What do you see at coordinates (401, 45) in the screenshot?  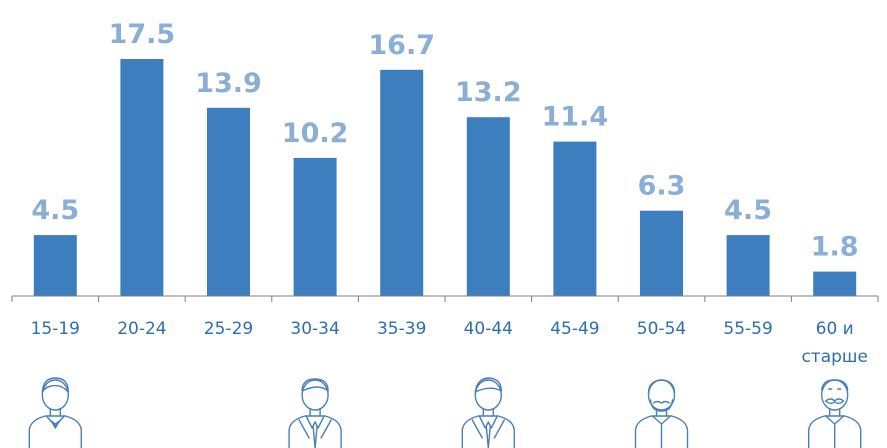 I see `data-label-35-39: 16.7` at bounding box center [401, 45].